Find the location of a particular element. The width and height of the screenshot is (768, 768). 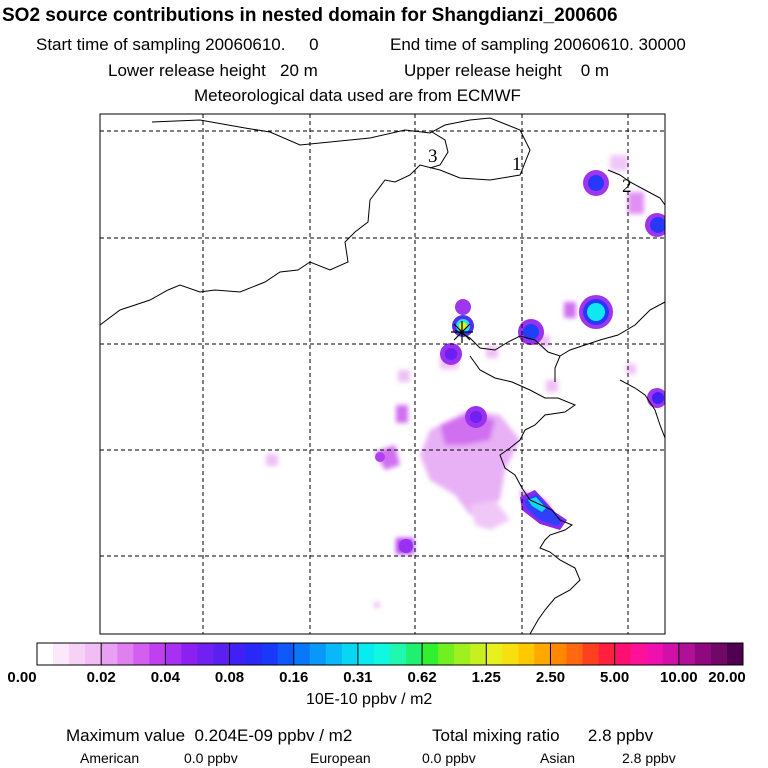

colorbar-tick-label: 1.25 is located at coordinates (486, 677).